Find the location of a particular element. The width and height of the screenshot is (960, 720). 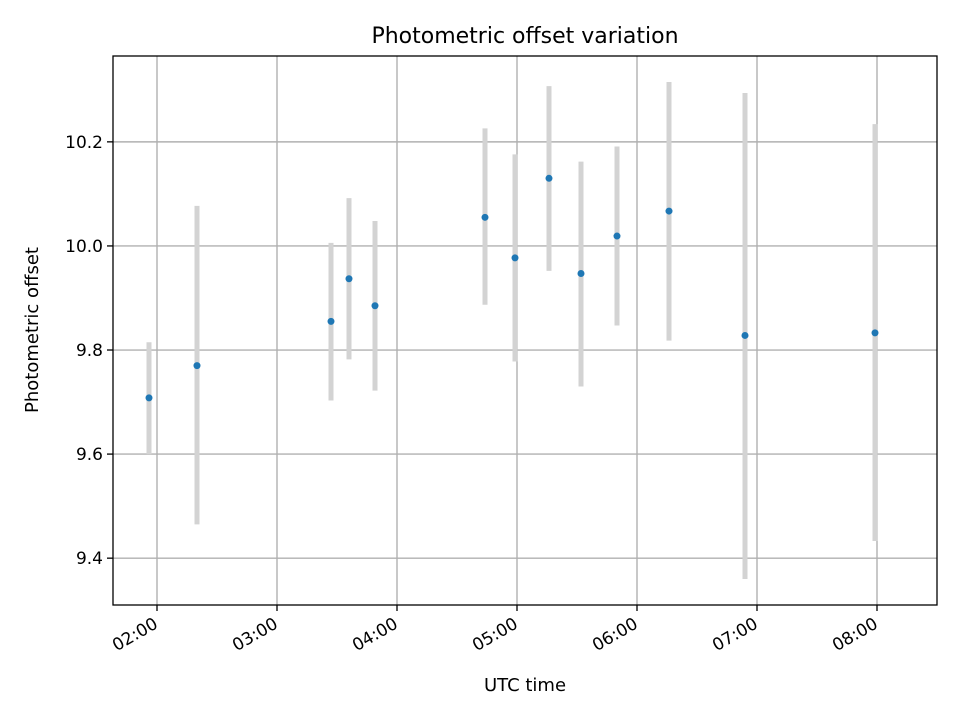

y-axis-ticks: 9.4 9.6 9.8 10.0 10.2 is located at coordinates (89, 351).